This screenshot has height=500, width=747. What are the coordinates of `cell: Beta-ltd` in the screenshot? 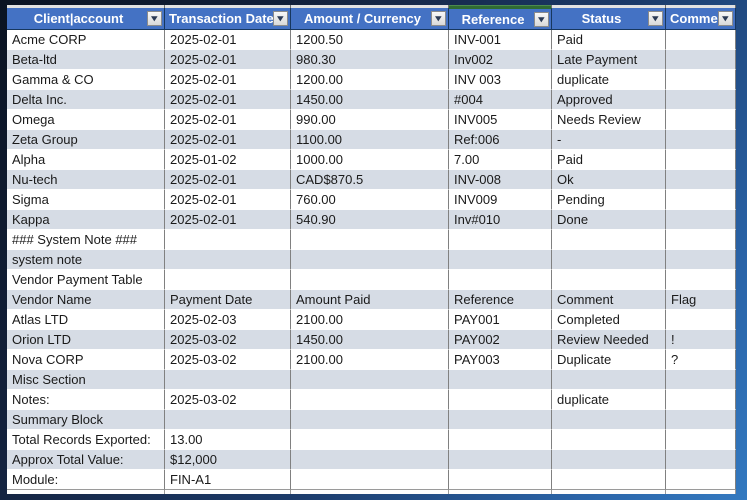 It's located at (86, 60).